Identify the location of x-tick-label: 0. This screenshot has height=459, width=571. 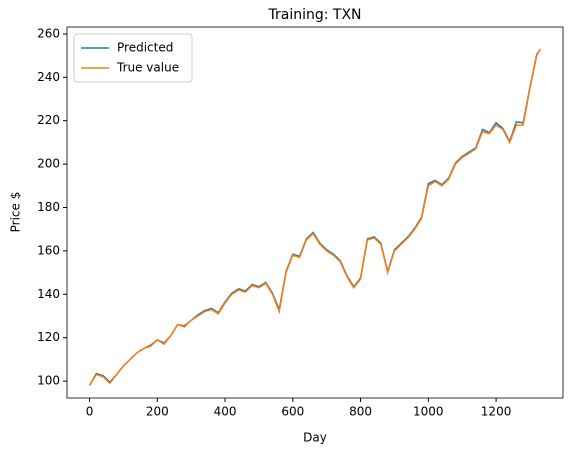
(90, 412).